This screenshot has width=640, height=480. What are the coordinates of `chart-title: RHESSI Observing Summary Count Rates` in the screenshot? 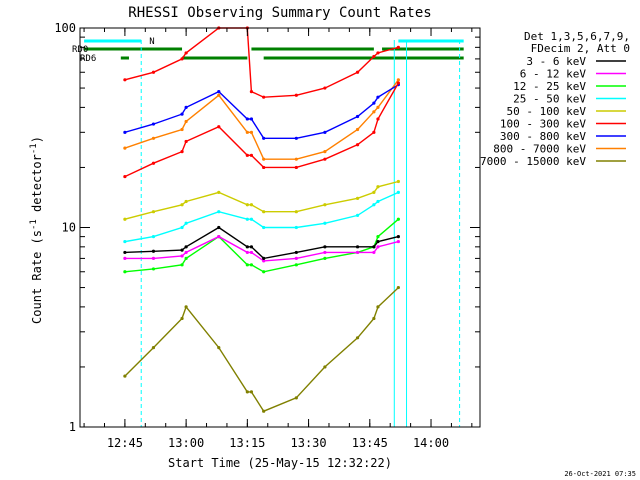 It's located at (279, 13).